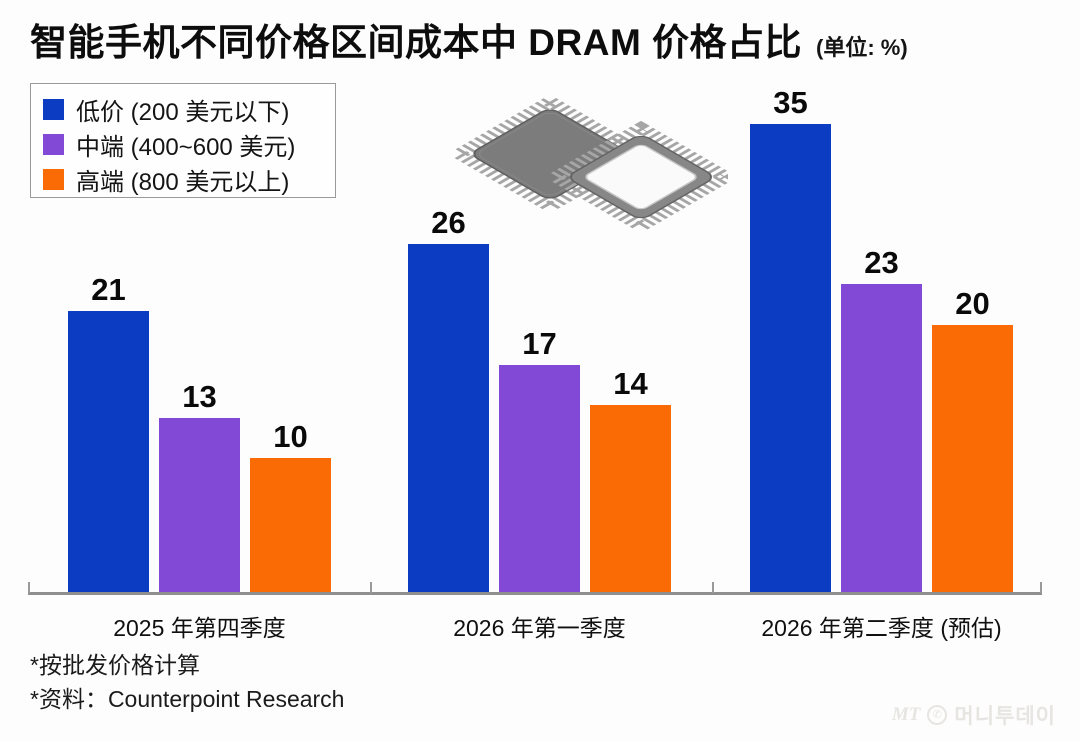  I want to click on legend-item-low: 低价 (200 美元以下), so click(183, 109).